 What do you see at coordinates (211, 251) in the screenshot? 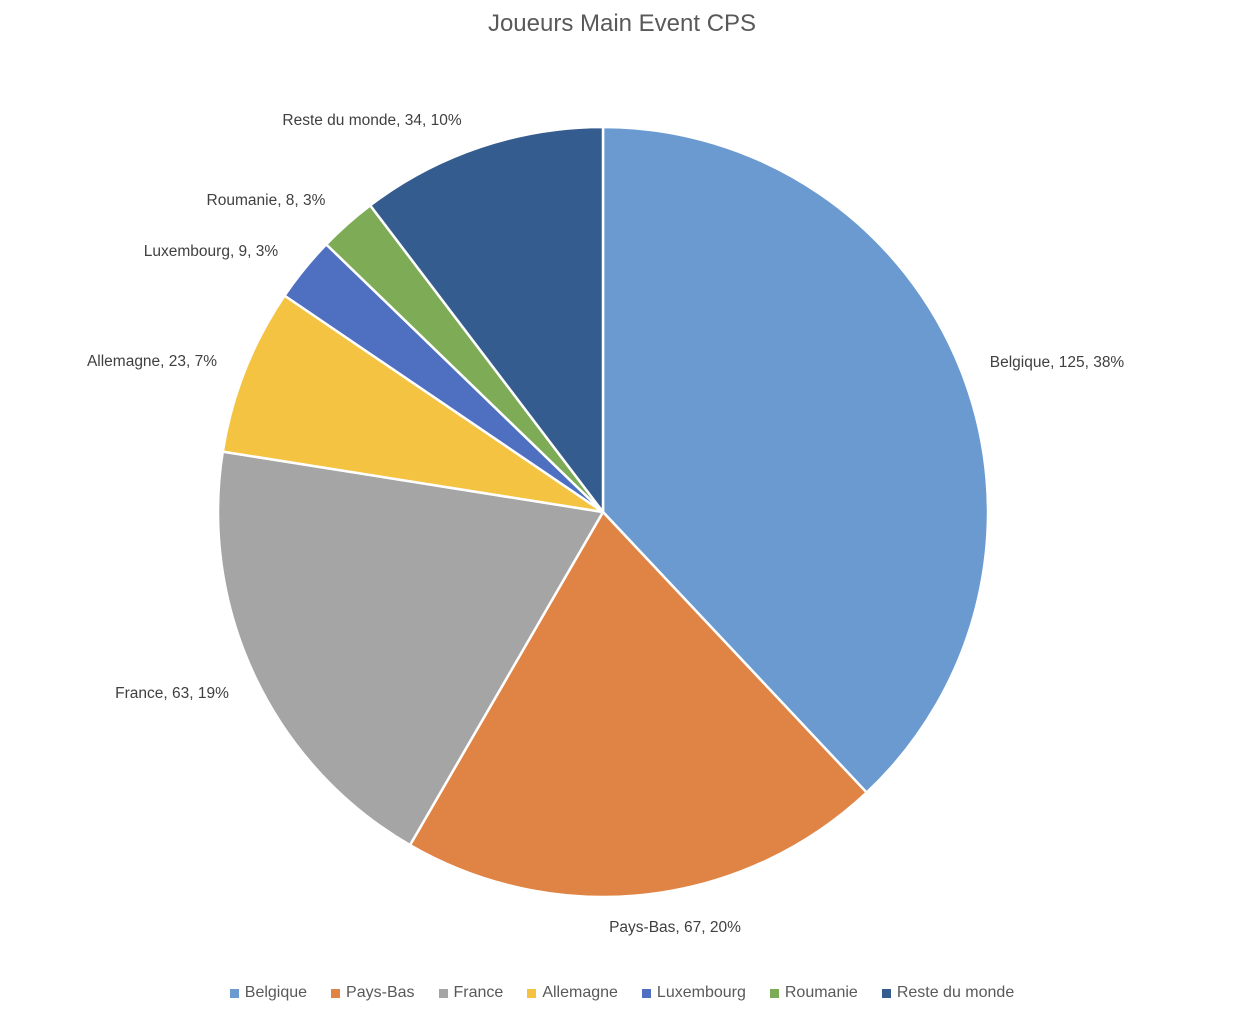
I see `data-label-luxembourg: Luxembourg, 9, 3%` at bounding box center [211, 251].